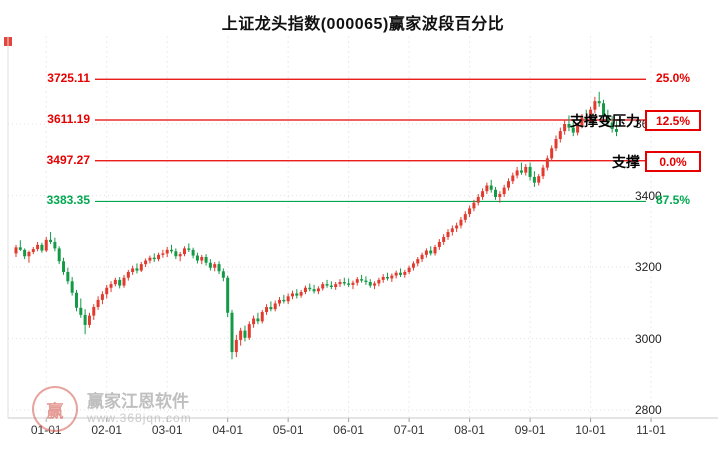  What do you see at coordinates (55, 409) in the screenshot?
I see `watermark-seal-icon: 赢` at bounding box center [55, 409].